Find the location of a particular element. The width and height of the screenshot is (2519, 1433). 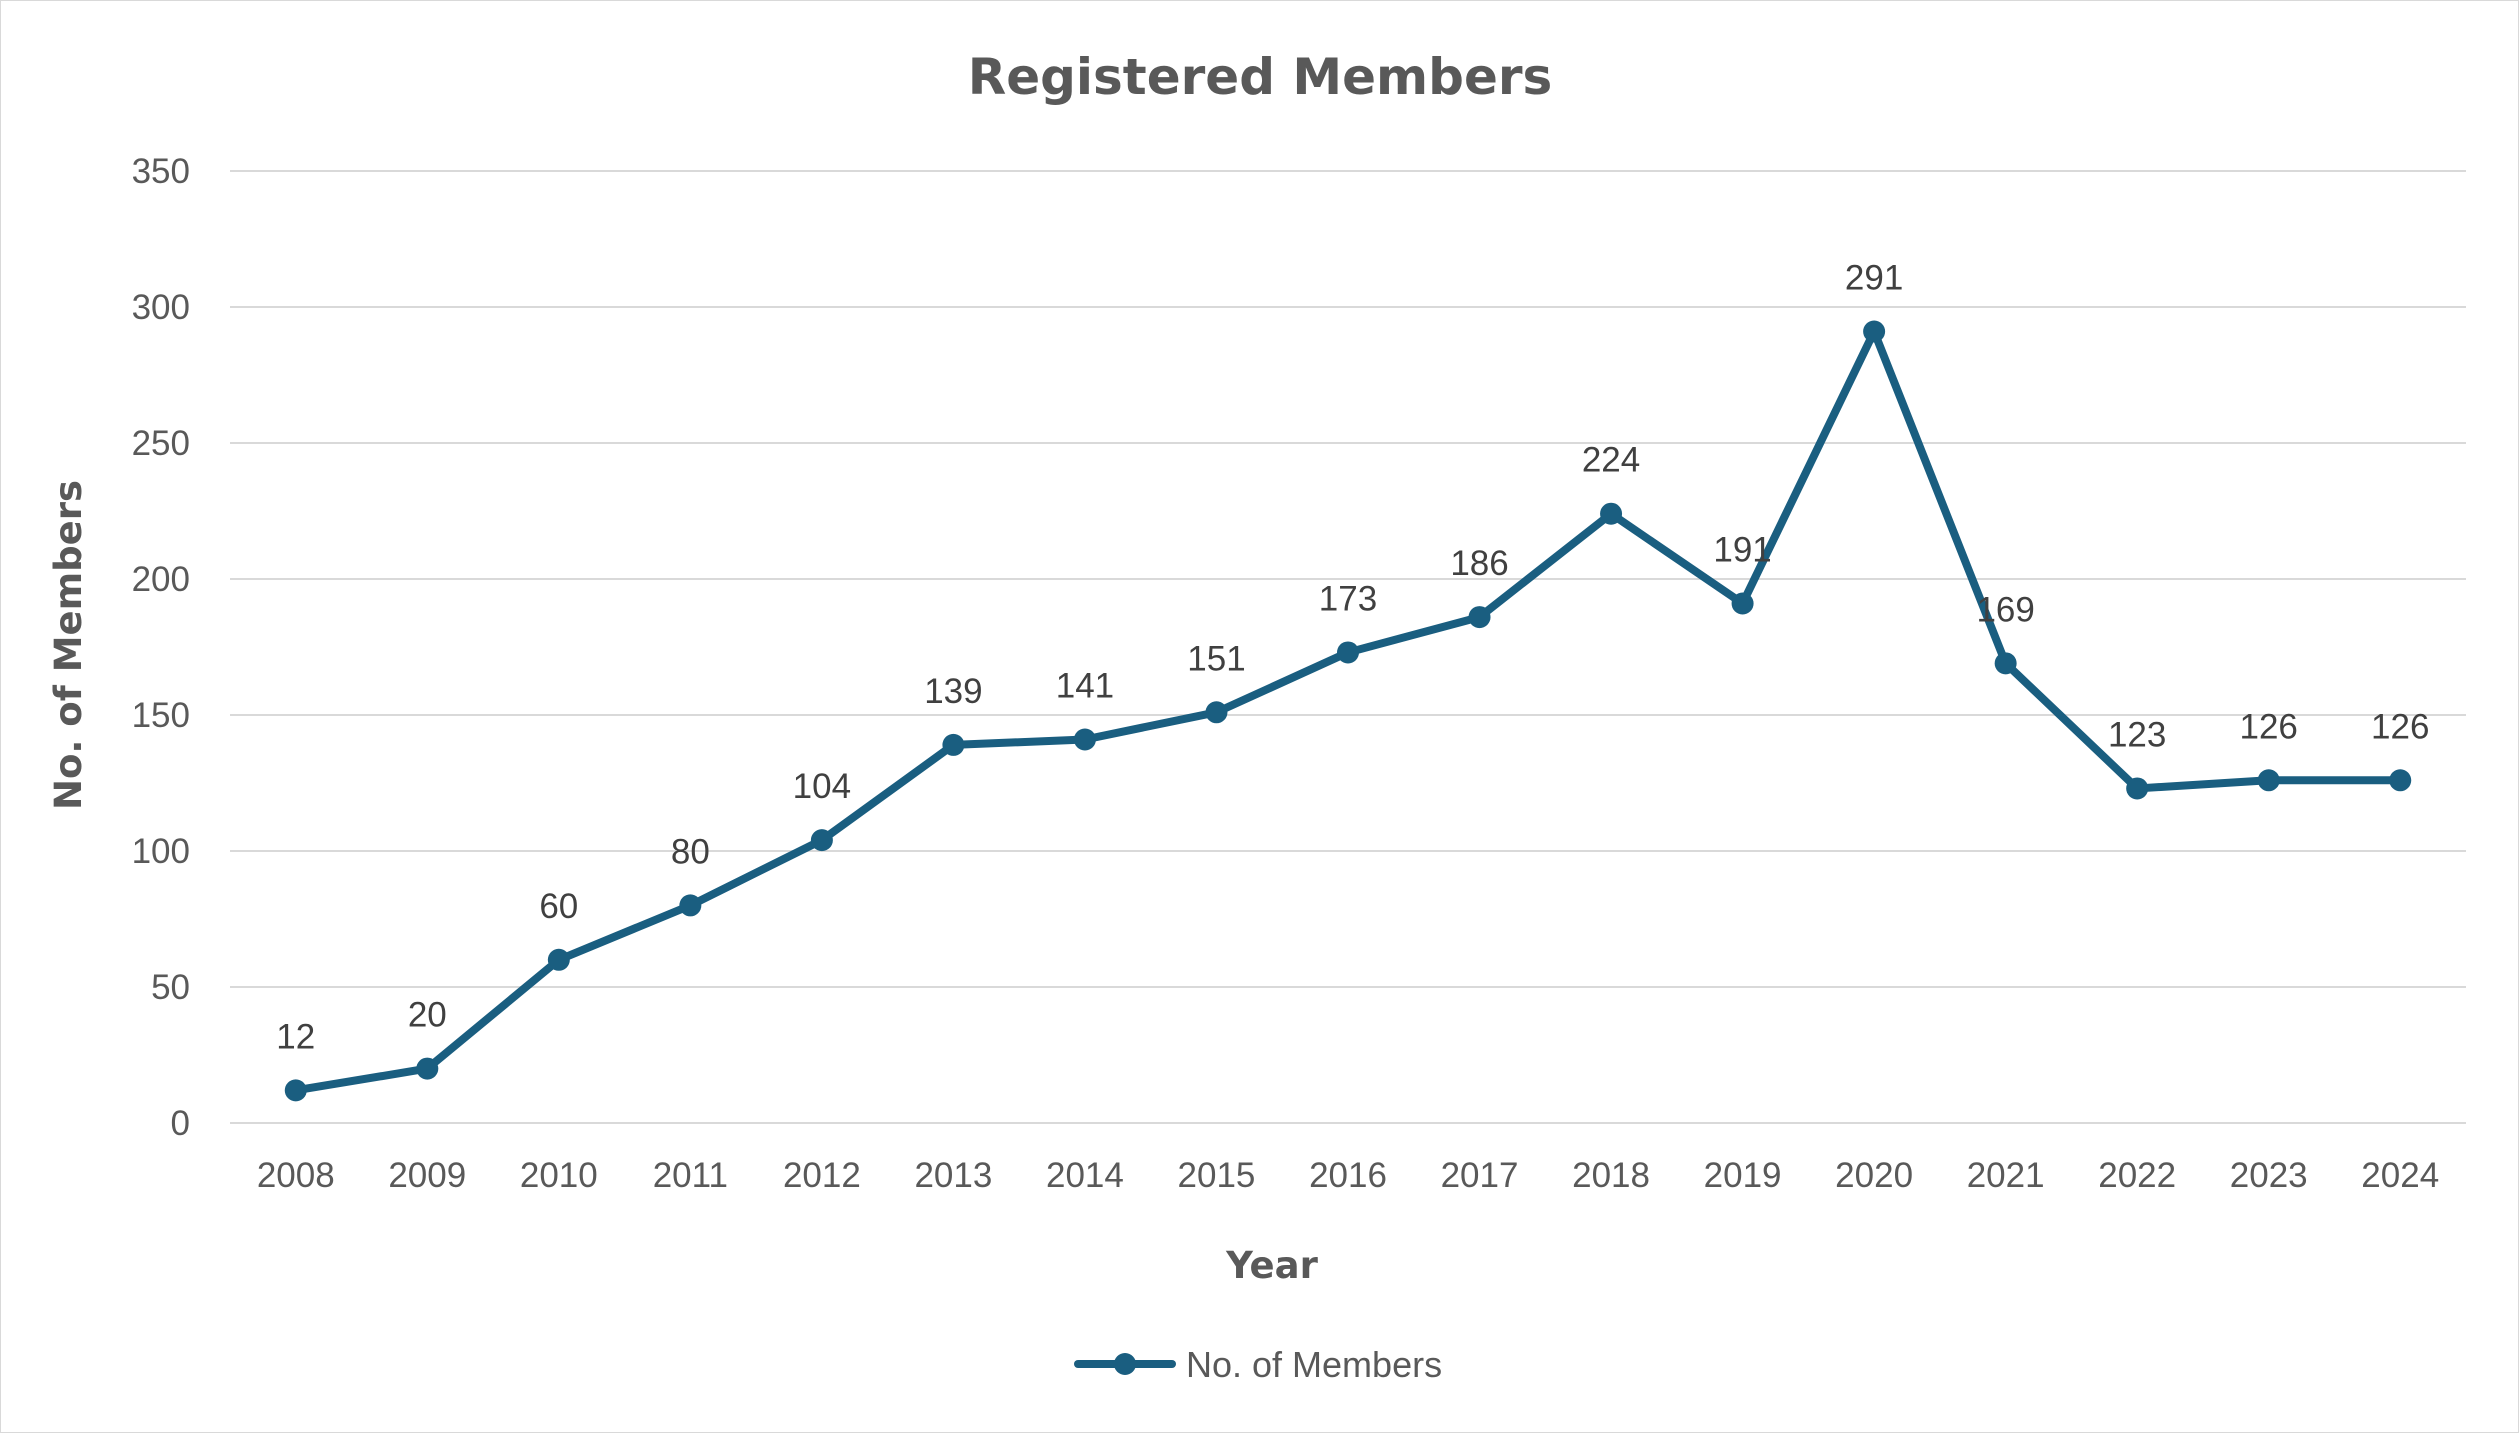

x-tick-label: 2012 is located at coordinates (822, 1175).